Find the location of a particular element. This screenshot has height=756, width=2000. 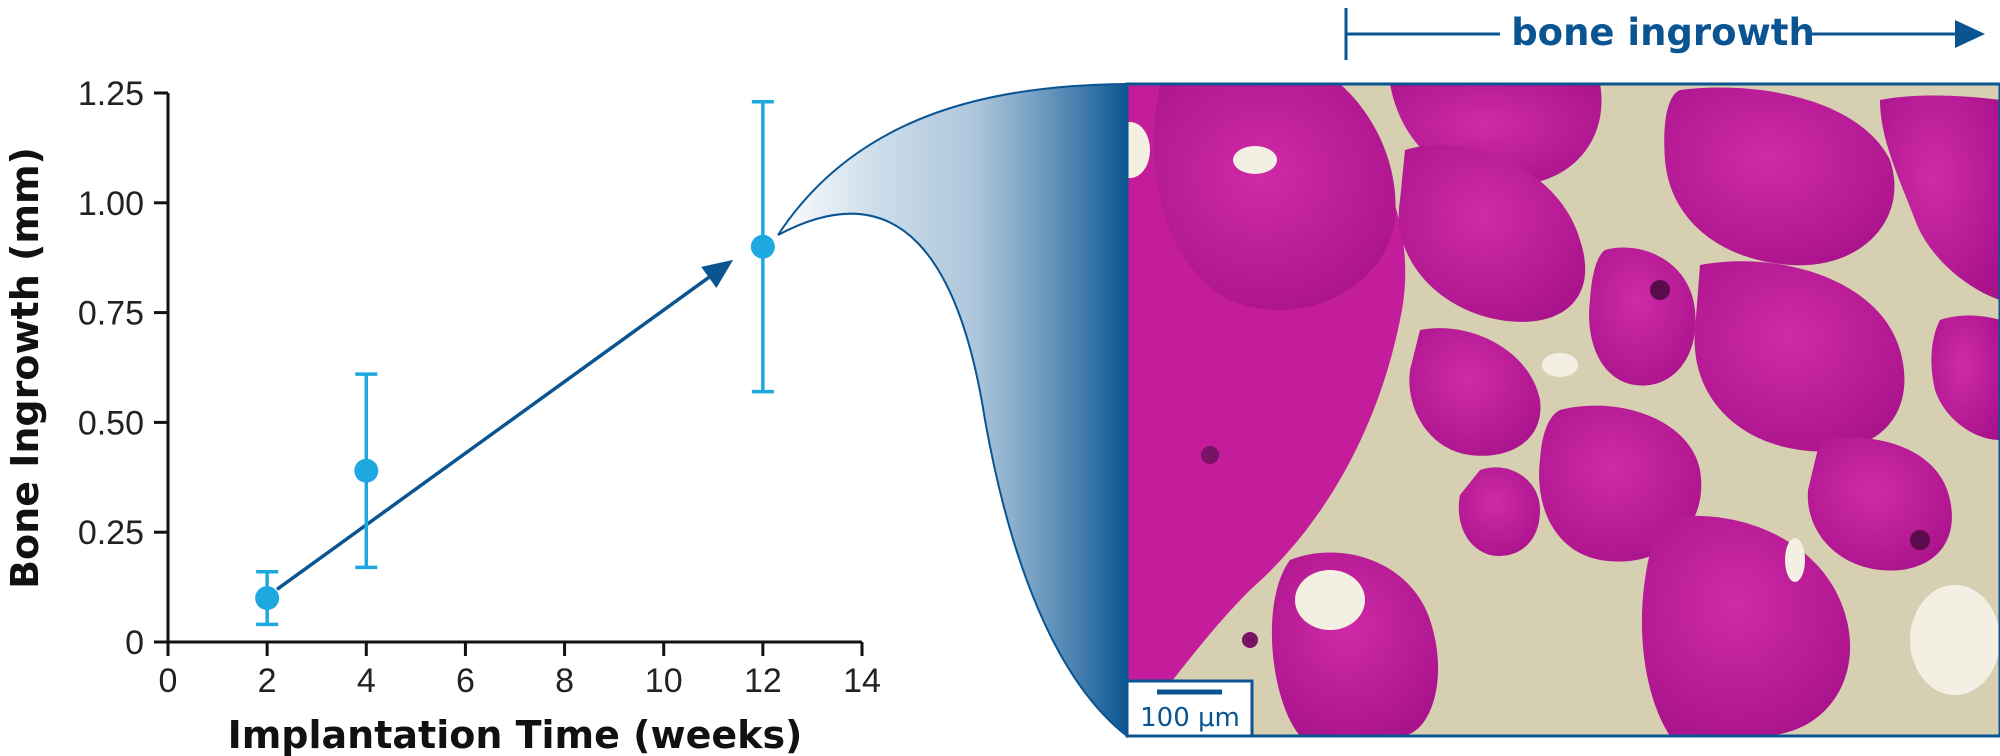

scale-bar: 100 μm is located at coordinates (1189, 708).